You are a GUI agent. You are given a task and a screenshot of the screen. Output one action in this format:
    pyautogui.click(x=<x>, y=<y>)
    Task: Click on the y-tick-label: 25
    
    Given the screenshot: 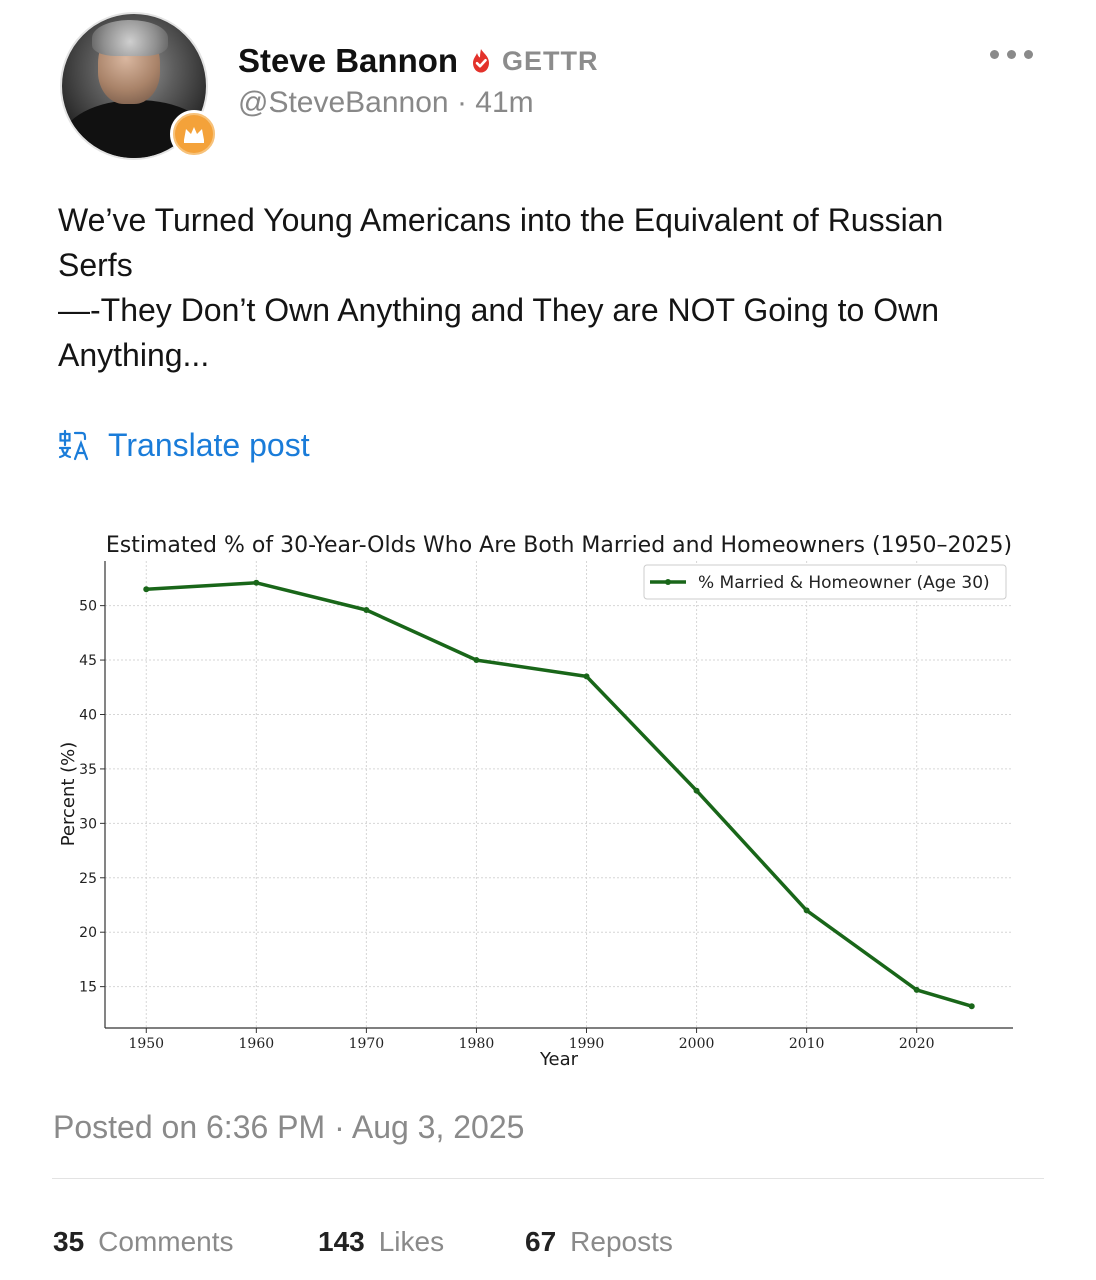 What is the action you would take?
    pyautogui.click(x=88, y=879)
    